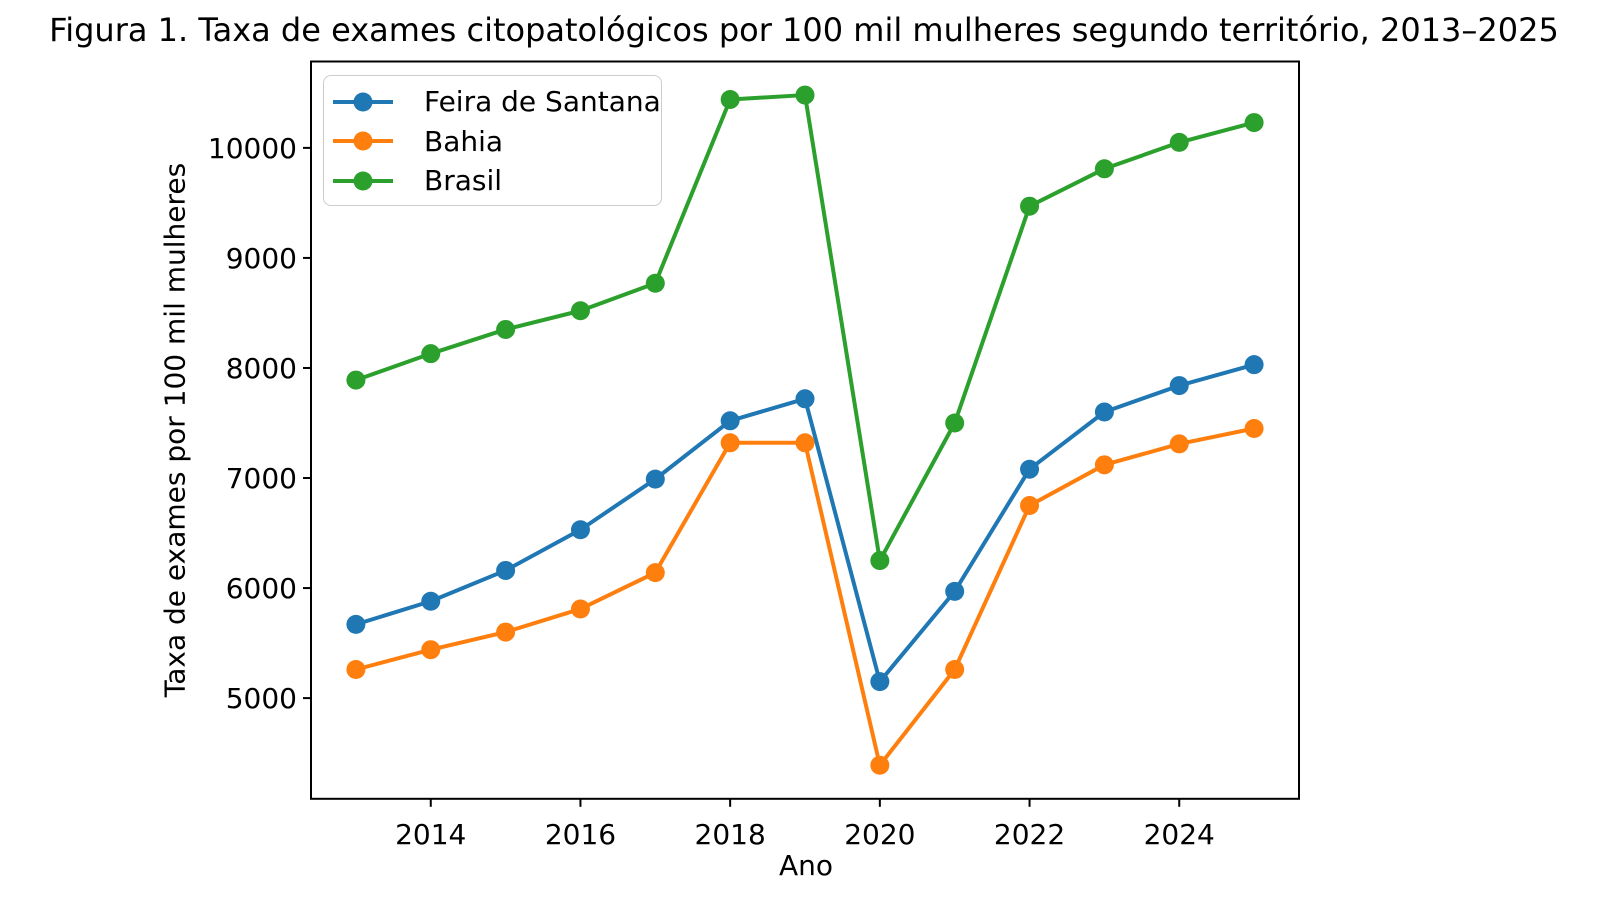 This screenshot has height=906, width=1608. What do you see at coordinates (261, 588) in the screenshot?
I see `y-tick-label: 6000` at bounding box center [261, 588].